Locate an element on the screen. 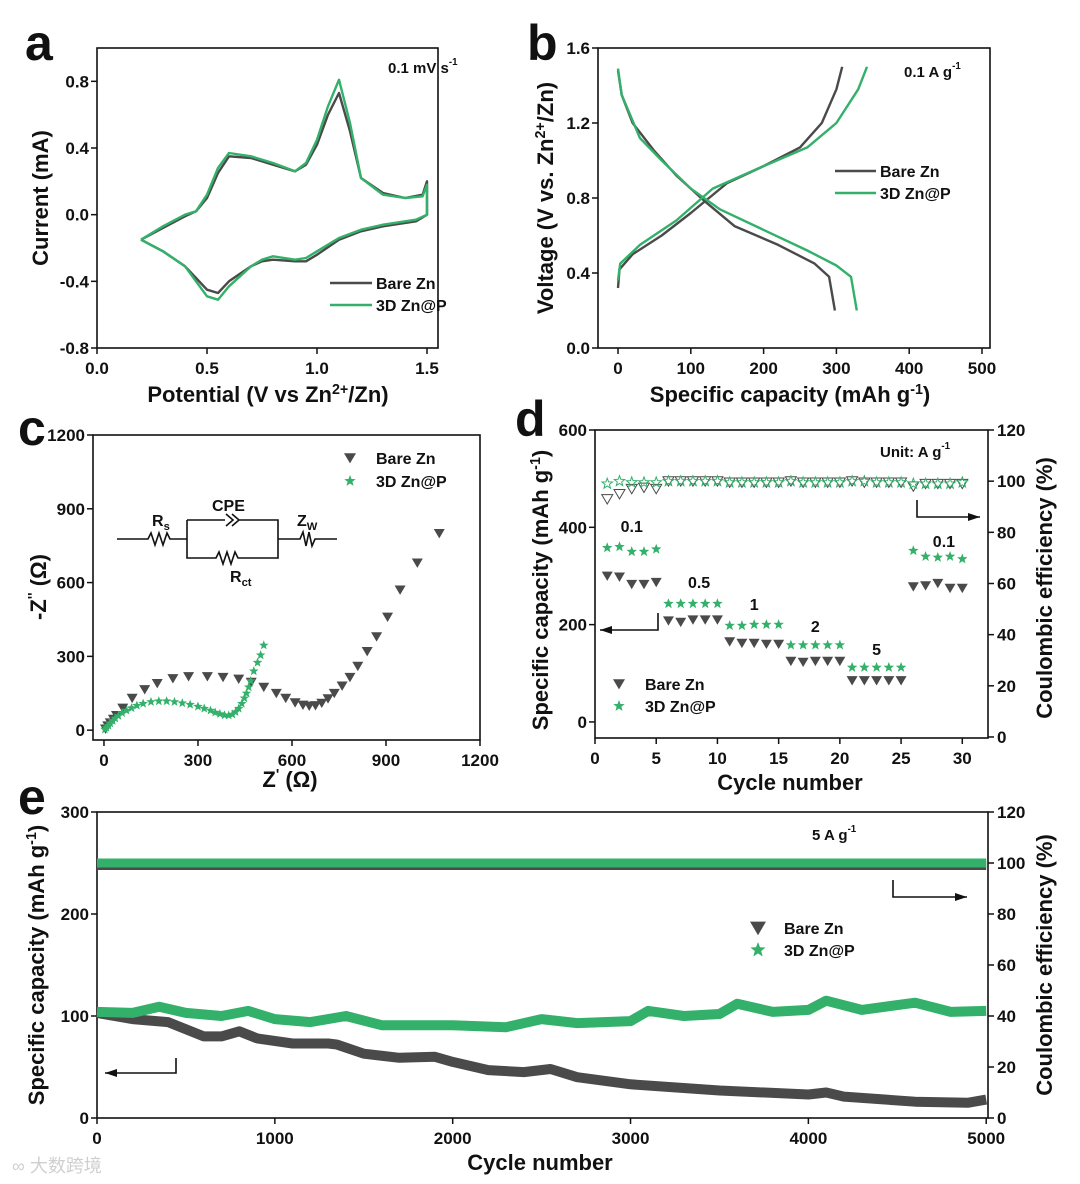 Image resolution: width=1080 pixels, height=1184 pixels. y-axis-label: Specific capacity (mAh g-1) is located at coordinates (36, 965).